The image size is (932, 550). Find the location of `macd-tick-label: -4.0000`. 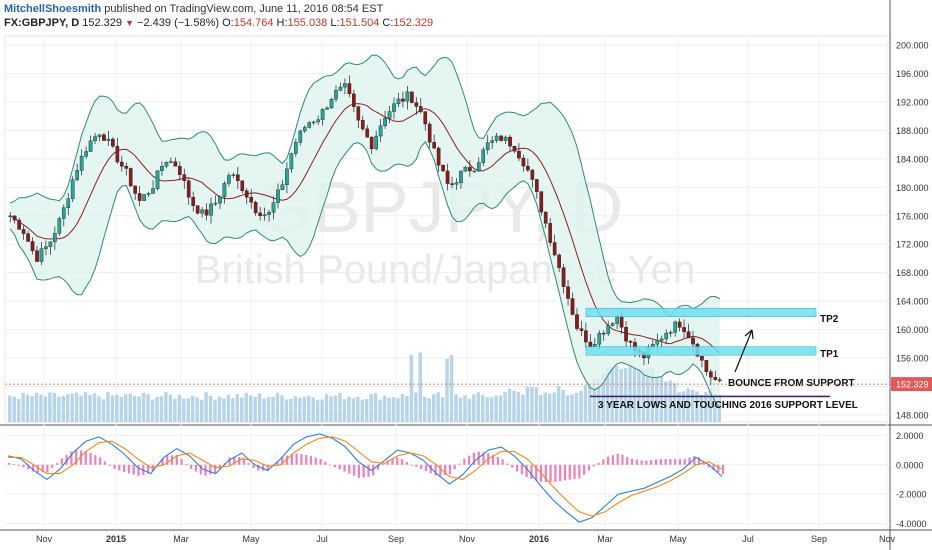

macd-tick-label: -4.0000 is located at coordinates (911, 524).